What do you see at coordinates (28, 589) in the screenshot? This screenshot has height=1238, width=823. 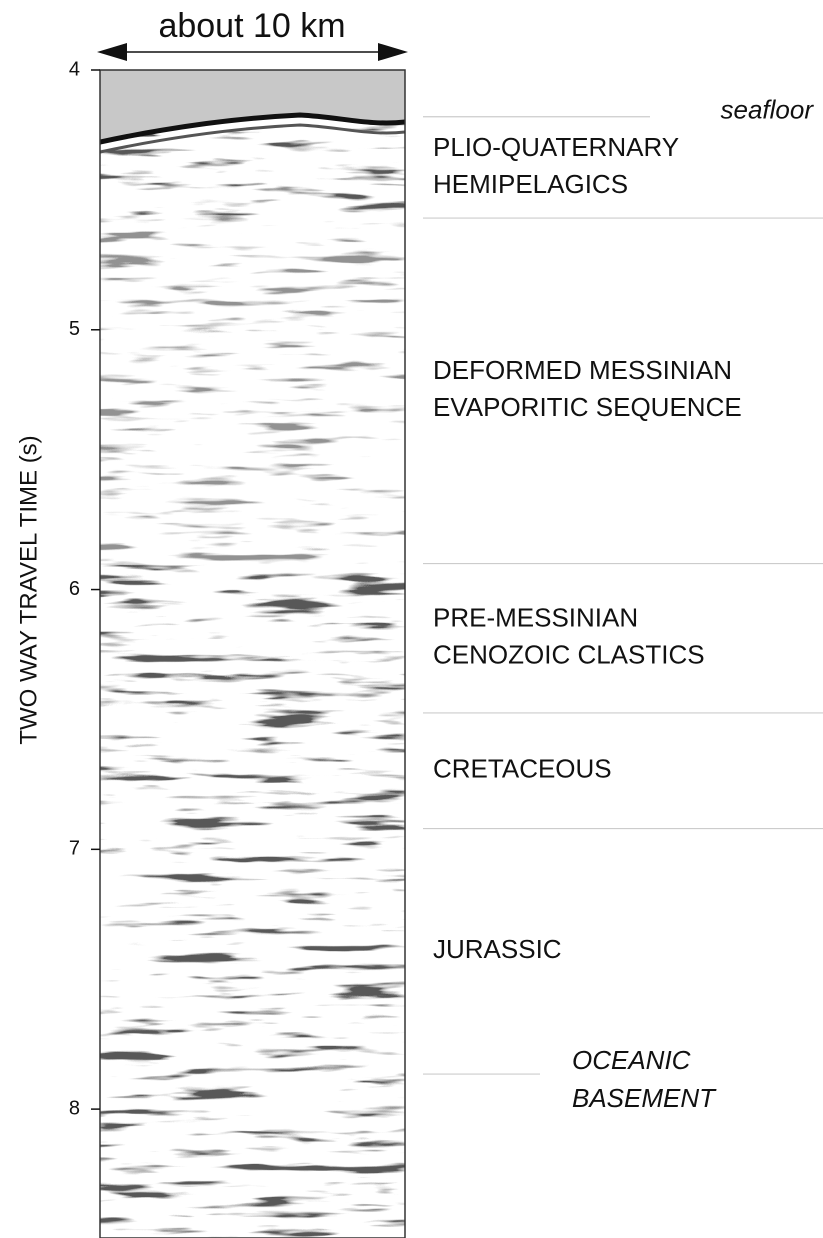 I see `y-axis-label: TWO WAY TRAVEL TIME (s)` at bounding box center [28, 589].